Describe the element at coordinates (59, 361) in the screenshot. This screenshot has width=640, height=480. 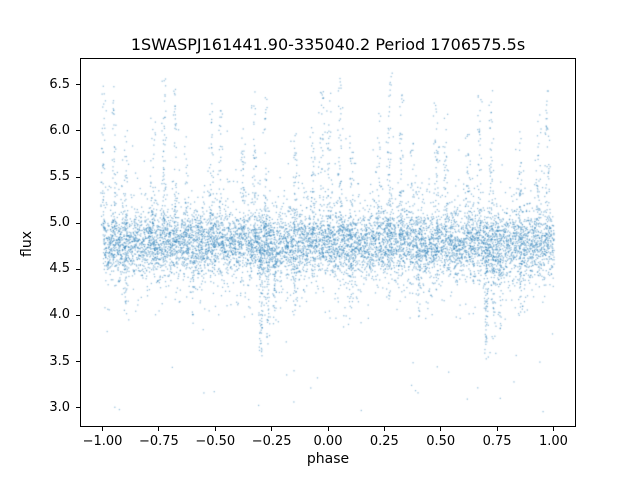
I see `y-tick-label: 3.5` at that location.